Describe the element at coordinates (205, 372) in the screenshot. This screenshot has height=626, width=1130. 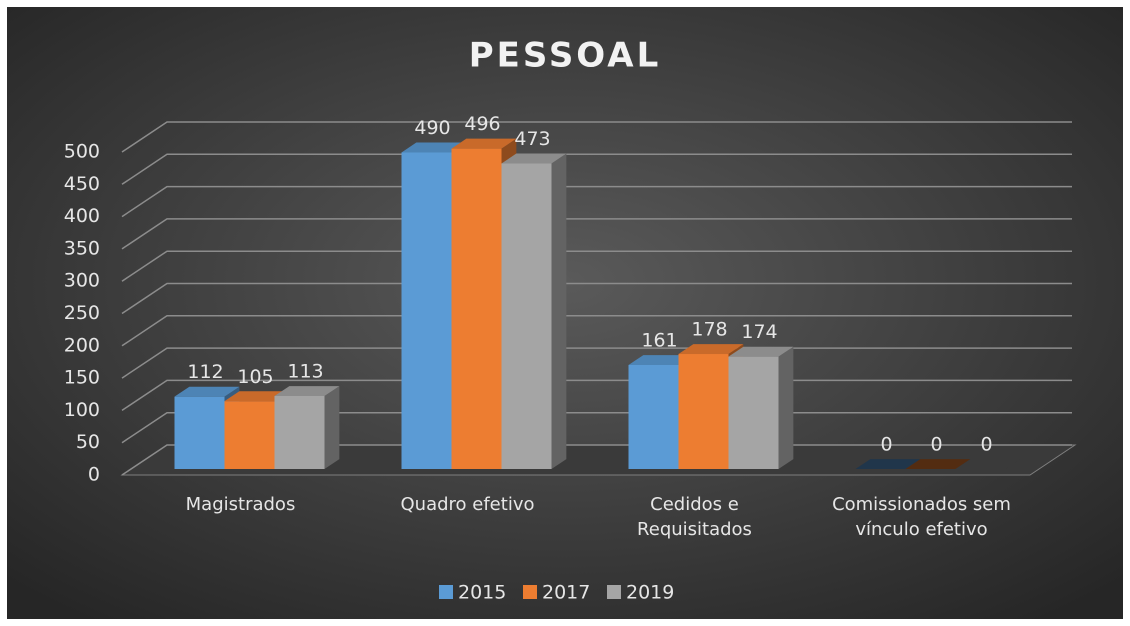
I see `data-label: 112` at that location.